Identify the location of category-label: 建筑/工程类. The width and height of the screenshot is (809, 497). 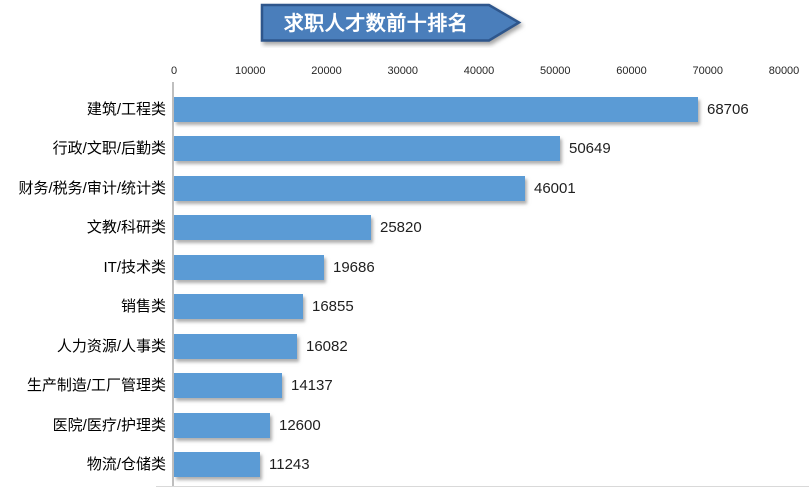
(126, 109).